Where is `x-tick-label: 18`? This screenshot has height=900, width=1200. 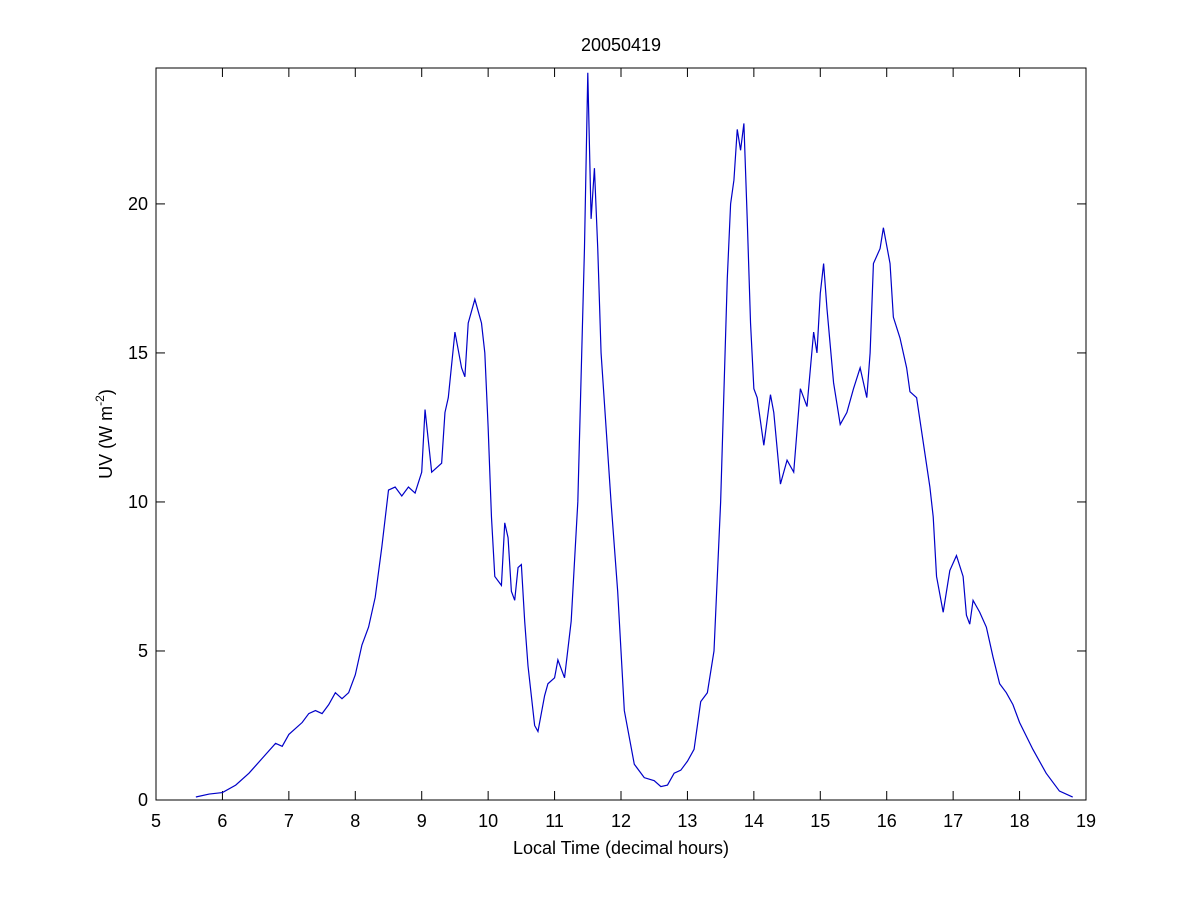
x-tick-label: 18 is located at coordinates (1020, 821).